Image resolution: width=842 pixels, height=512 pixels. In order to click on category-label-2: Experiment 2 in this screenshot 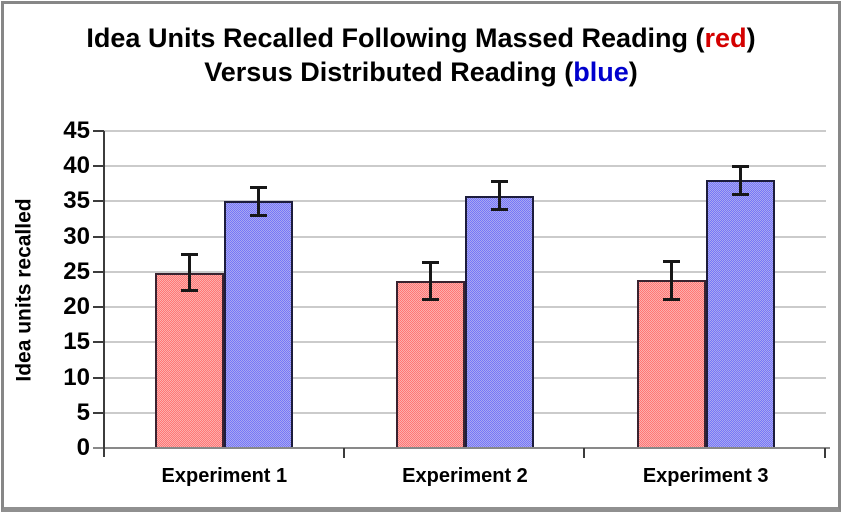, I will do `click(465, 476)`.